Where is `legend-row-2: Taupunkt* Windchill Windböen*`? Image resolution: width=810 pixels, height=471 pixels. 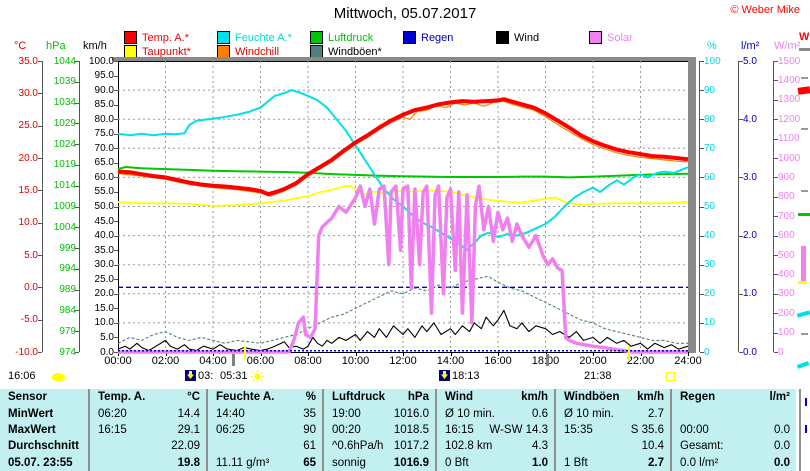 legend-row-2: Taupunkt* Windchill Windböen* is located at coordinates (263, 51).